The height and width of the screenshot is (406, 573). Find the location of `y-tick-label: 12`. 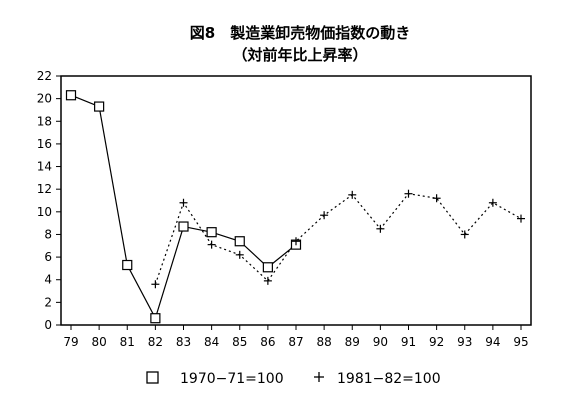

y-tick-label: 12 is located at coordinates (44, 189).